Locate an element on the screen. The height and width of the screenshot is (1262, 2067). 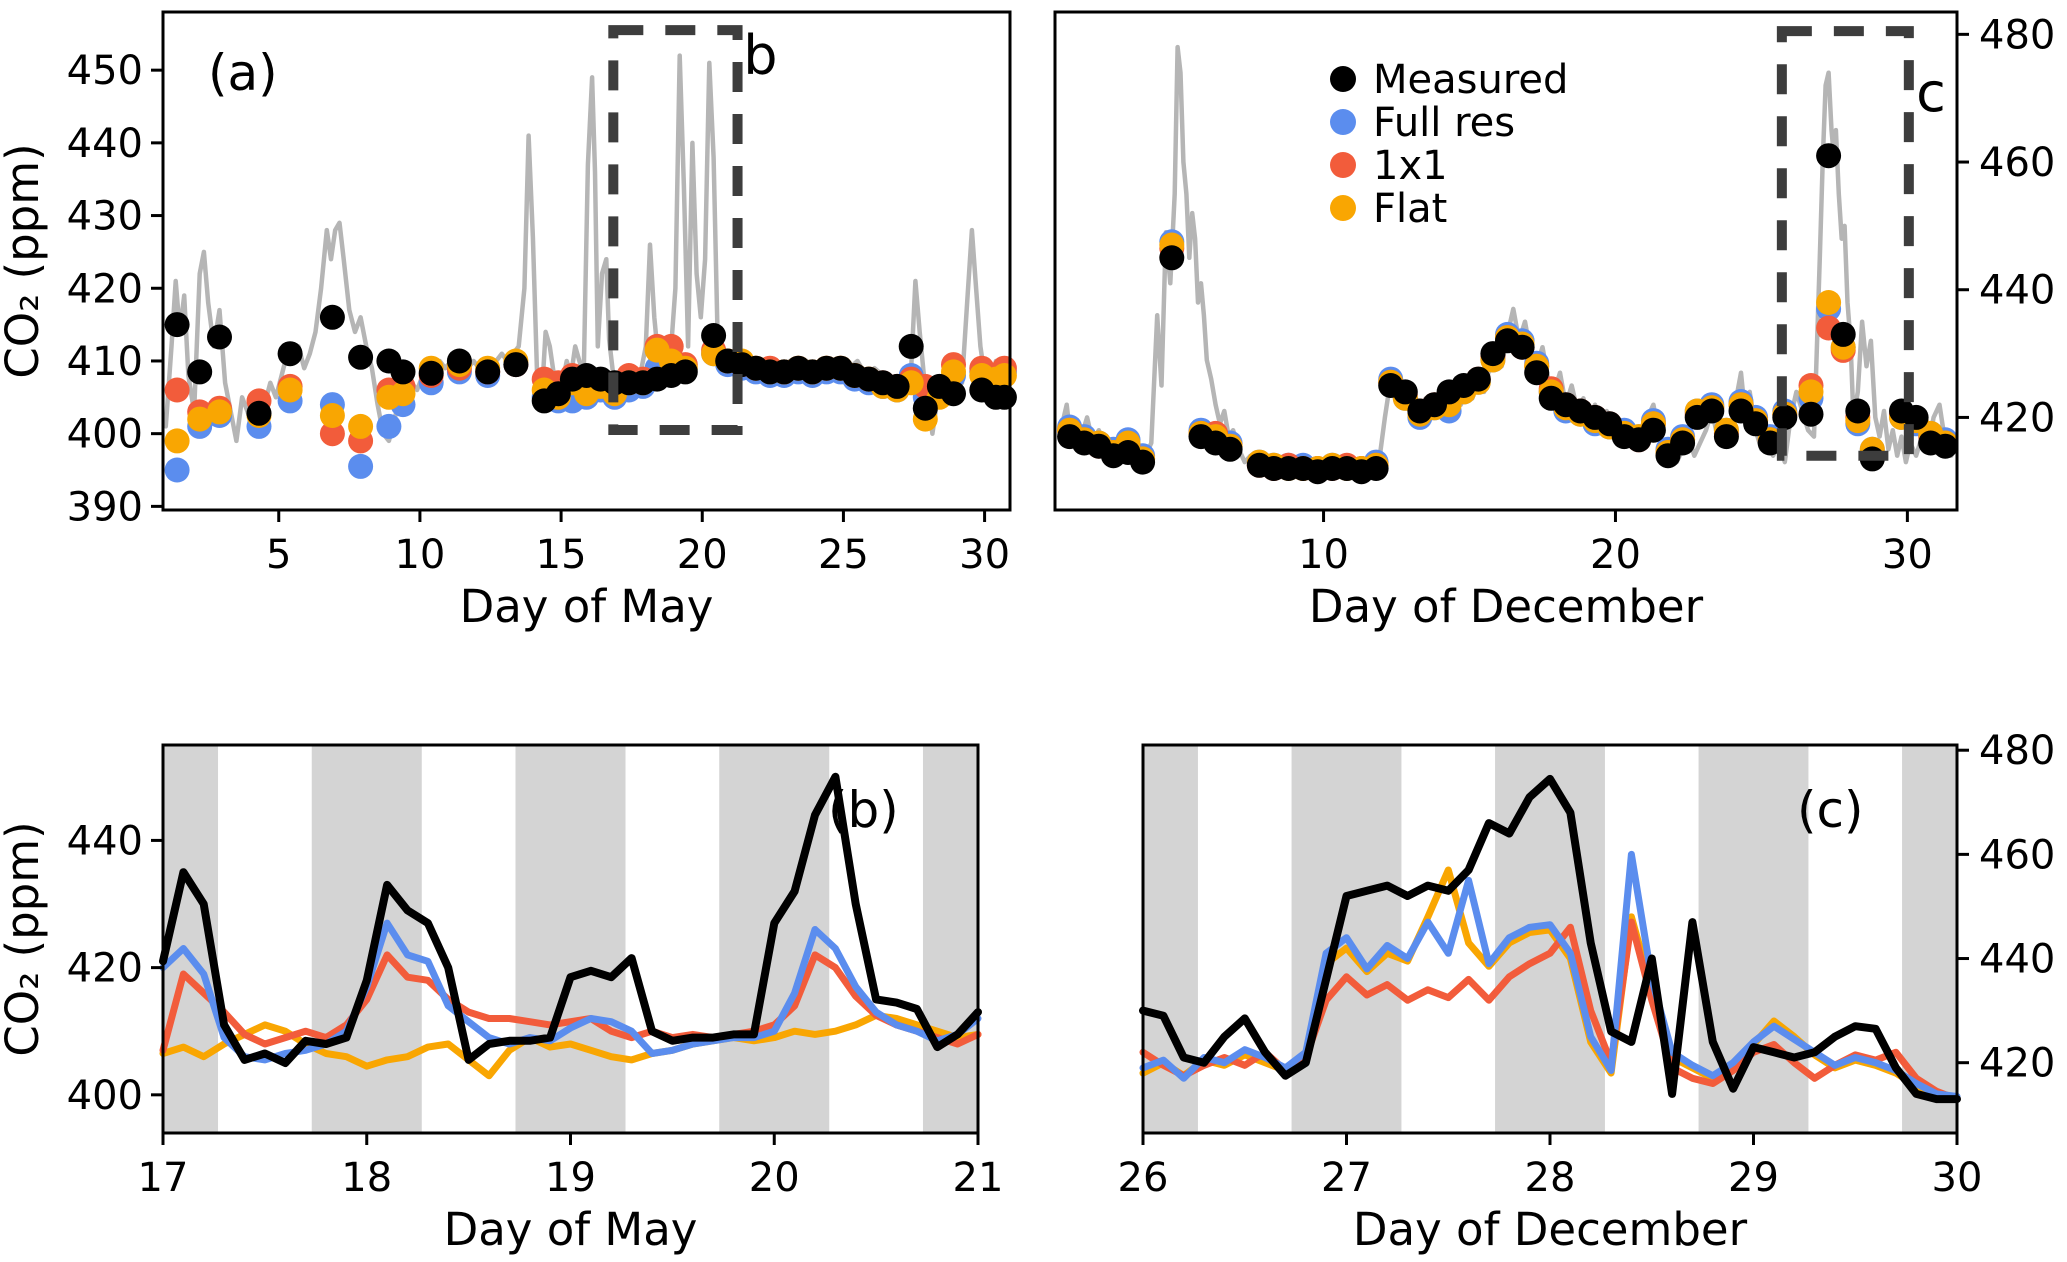
y-tick-label: 410 is located at coordinates (105, 362).